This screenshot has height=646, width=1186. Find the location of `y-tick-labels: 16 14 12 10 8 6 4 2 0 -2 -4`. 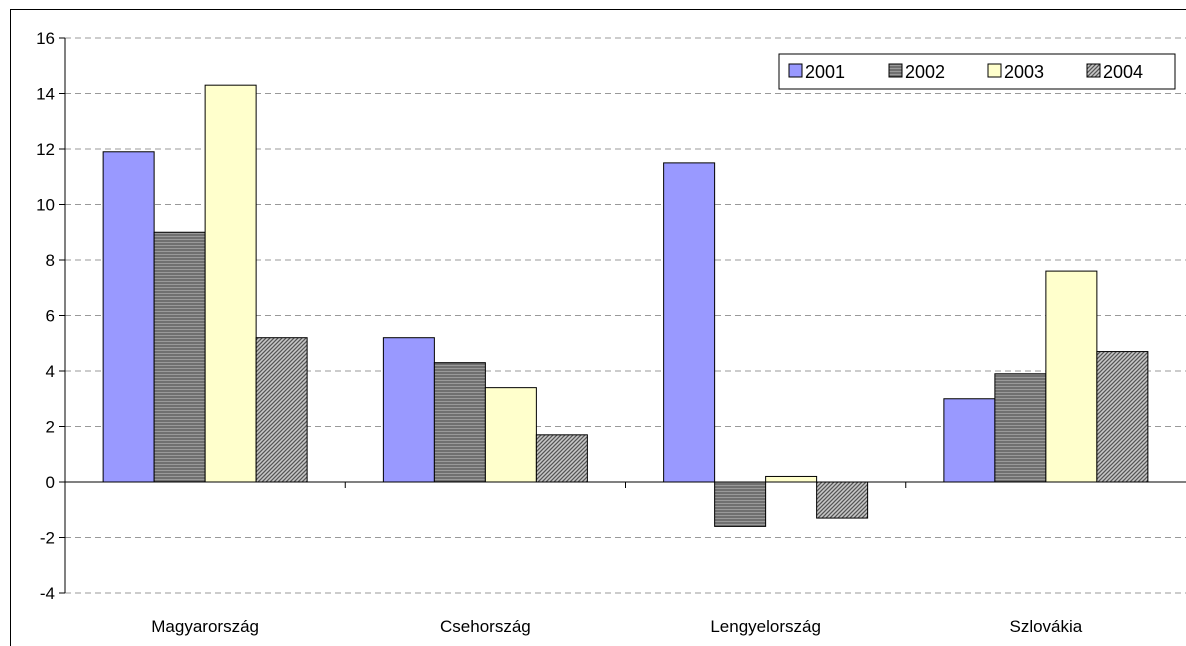

y-tick-labels: 16 14 12 10 8 6 4 2 0 -2 -4 is located at coordinates (45, 316).